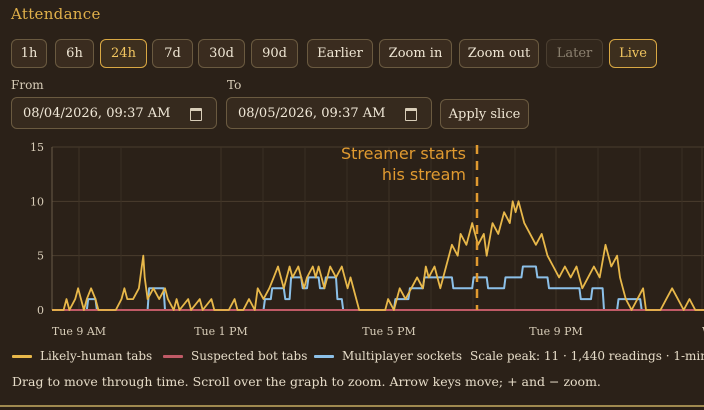 The width and height of the screenshot is (704, 410). Describe the element at coordinates (40, 256) in the screenshot. I see `y-tick-label: 5` at that location.